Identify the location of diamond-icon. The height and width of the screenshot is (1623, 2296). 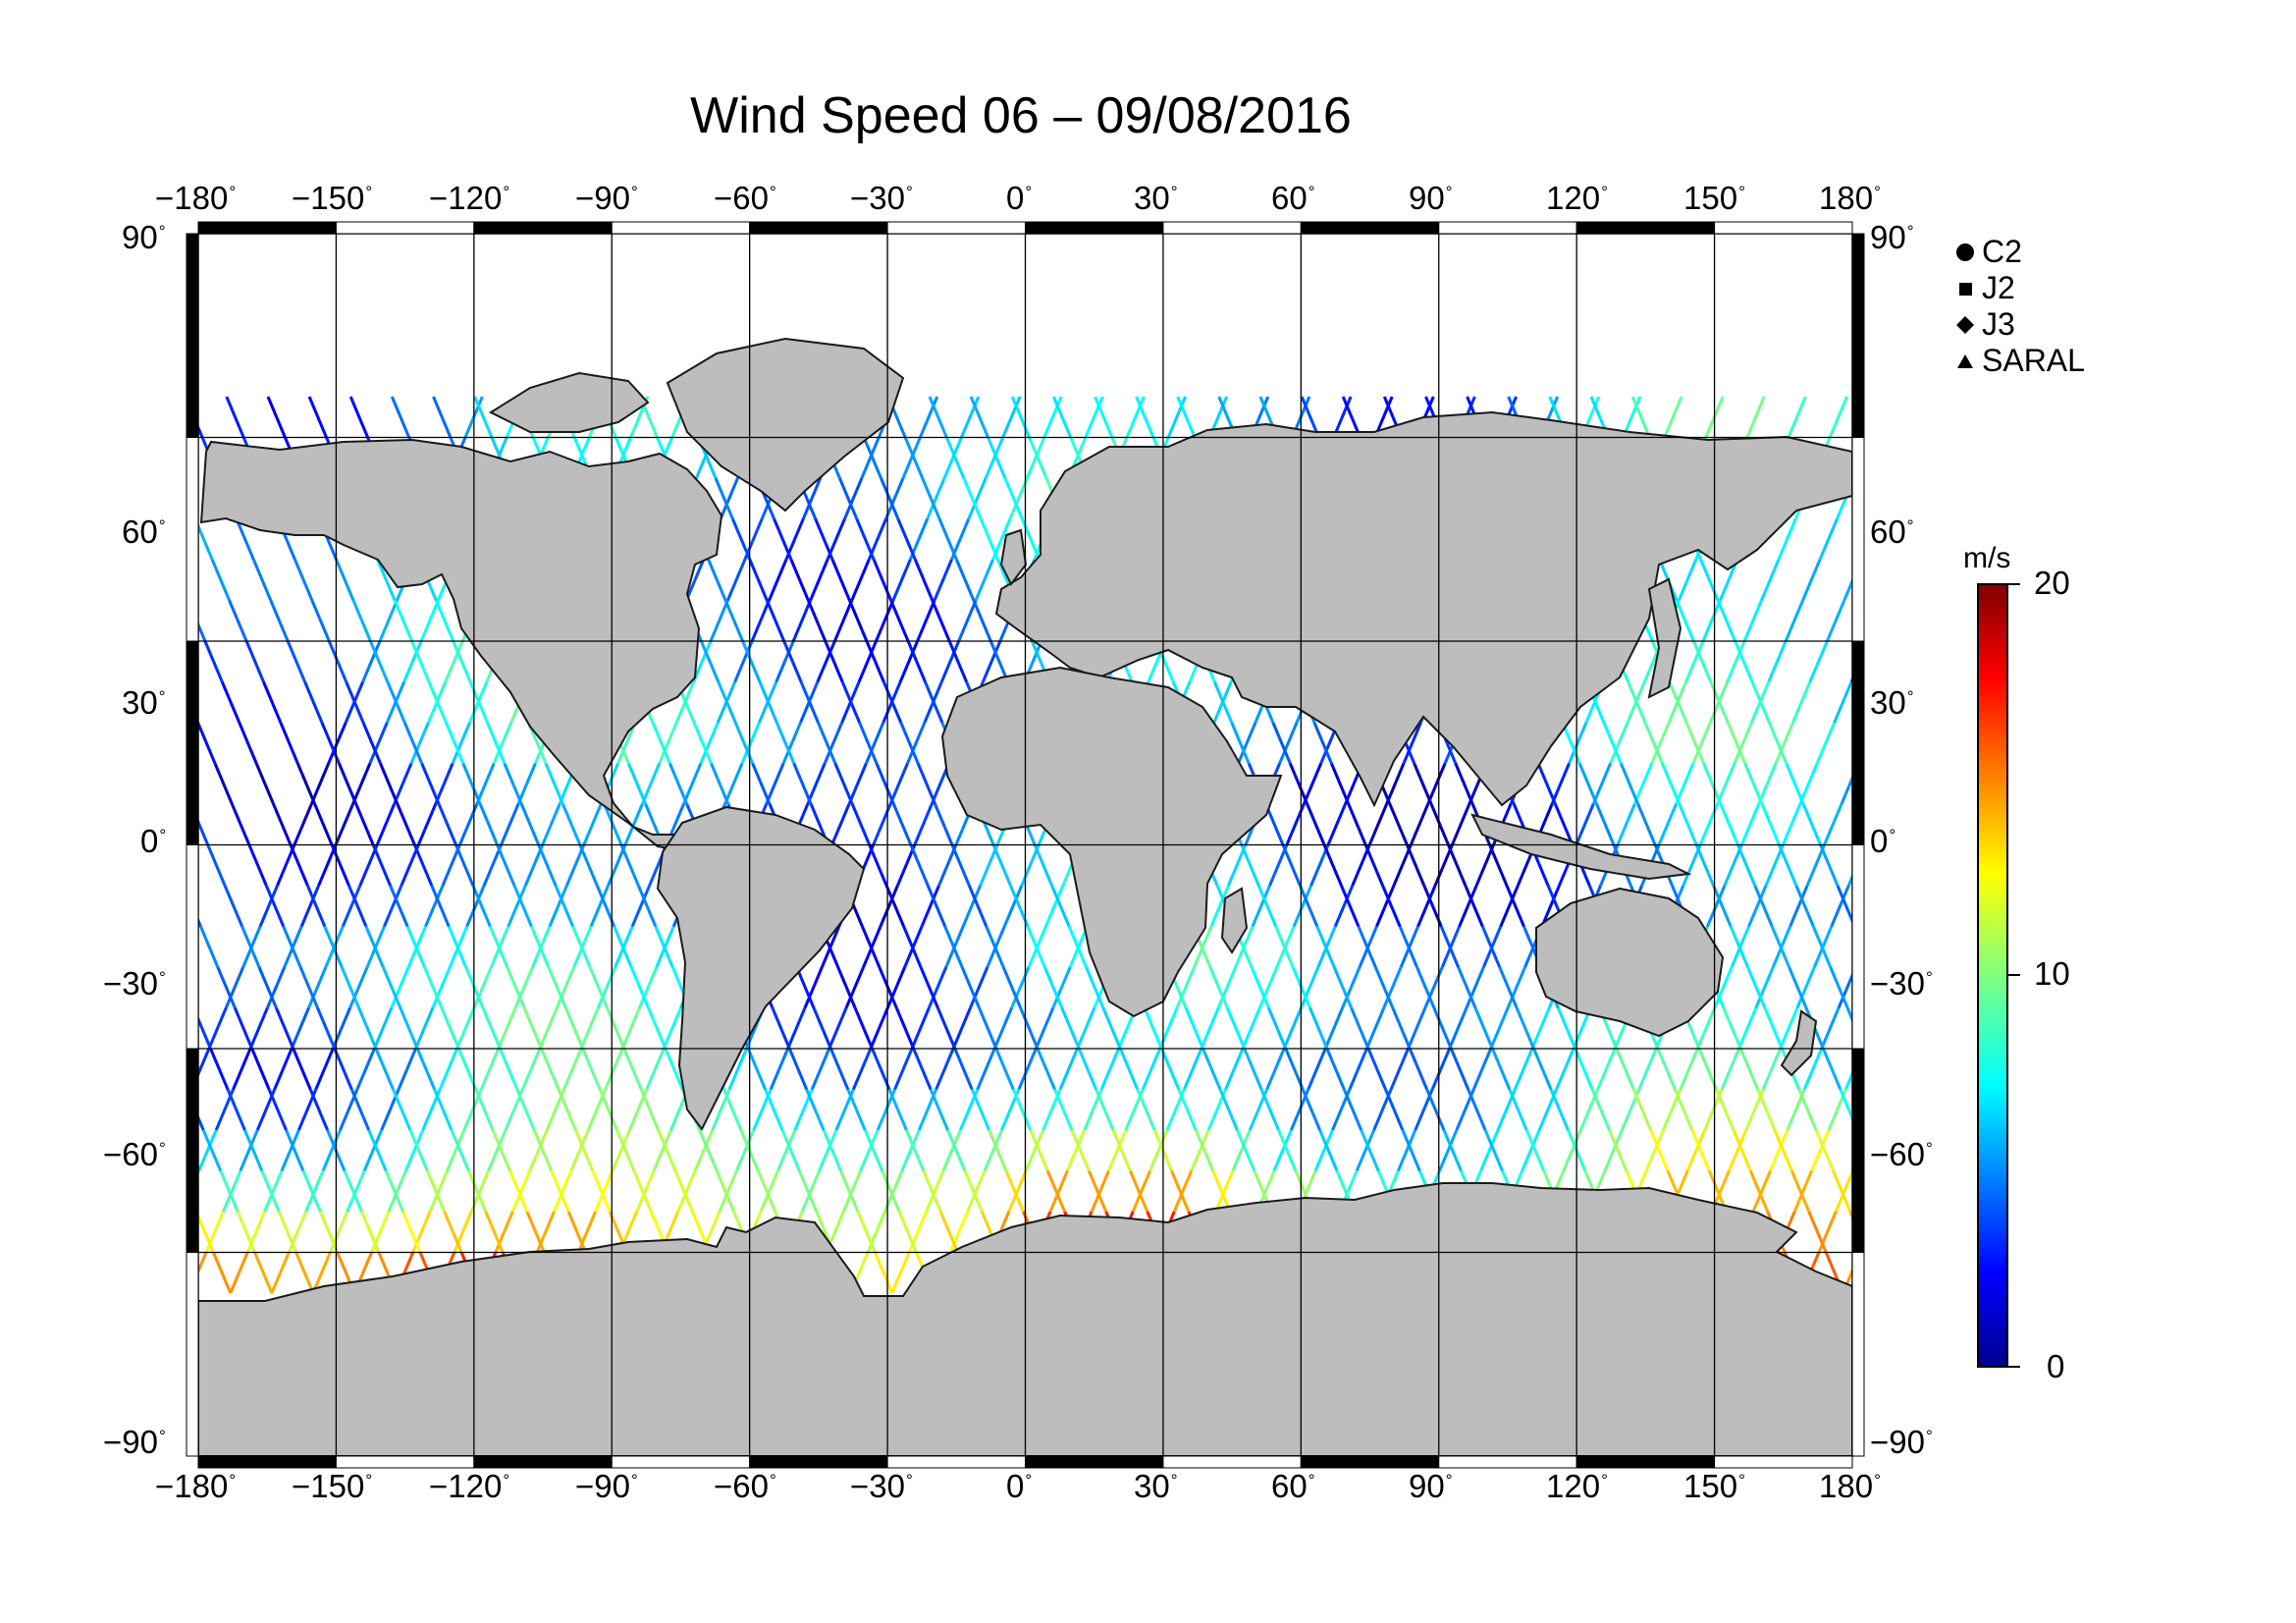
(1965, 325).